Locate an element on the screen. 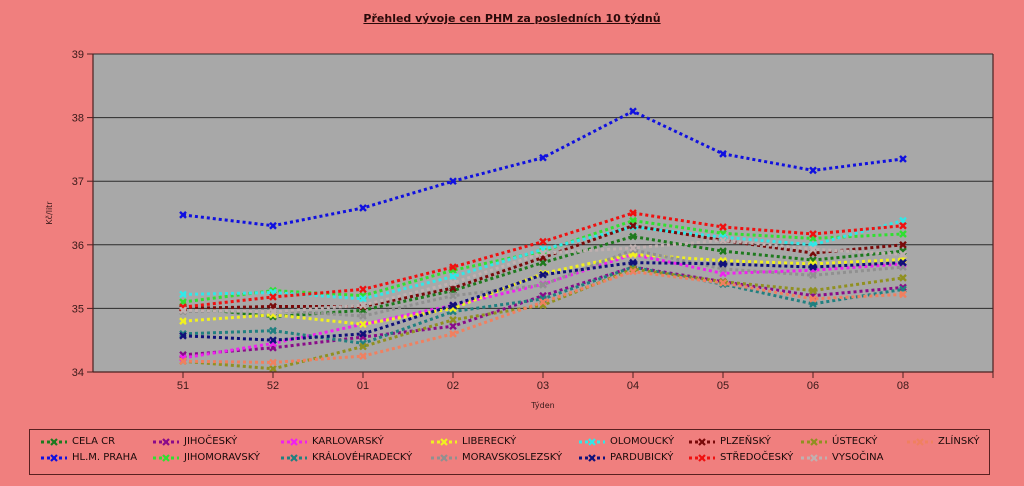 This screenshot has height=486, width=1024. legend-item: ÚSTECKÝ is located at coordinates (838, 441).